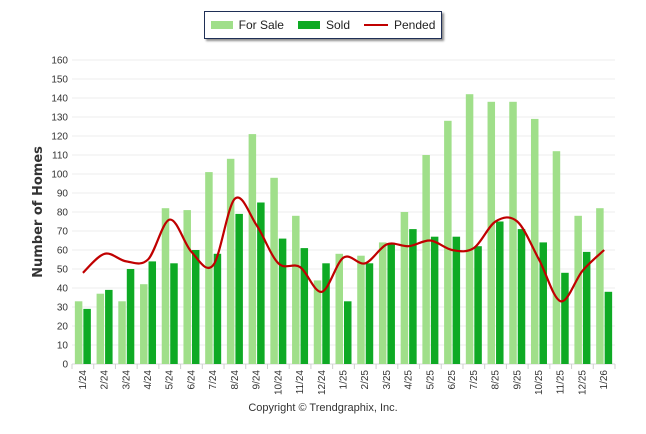  I want to click on x-tick-label: 7/24, so click(213, 380).